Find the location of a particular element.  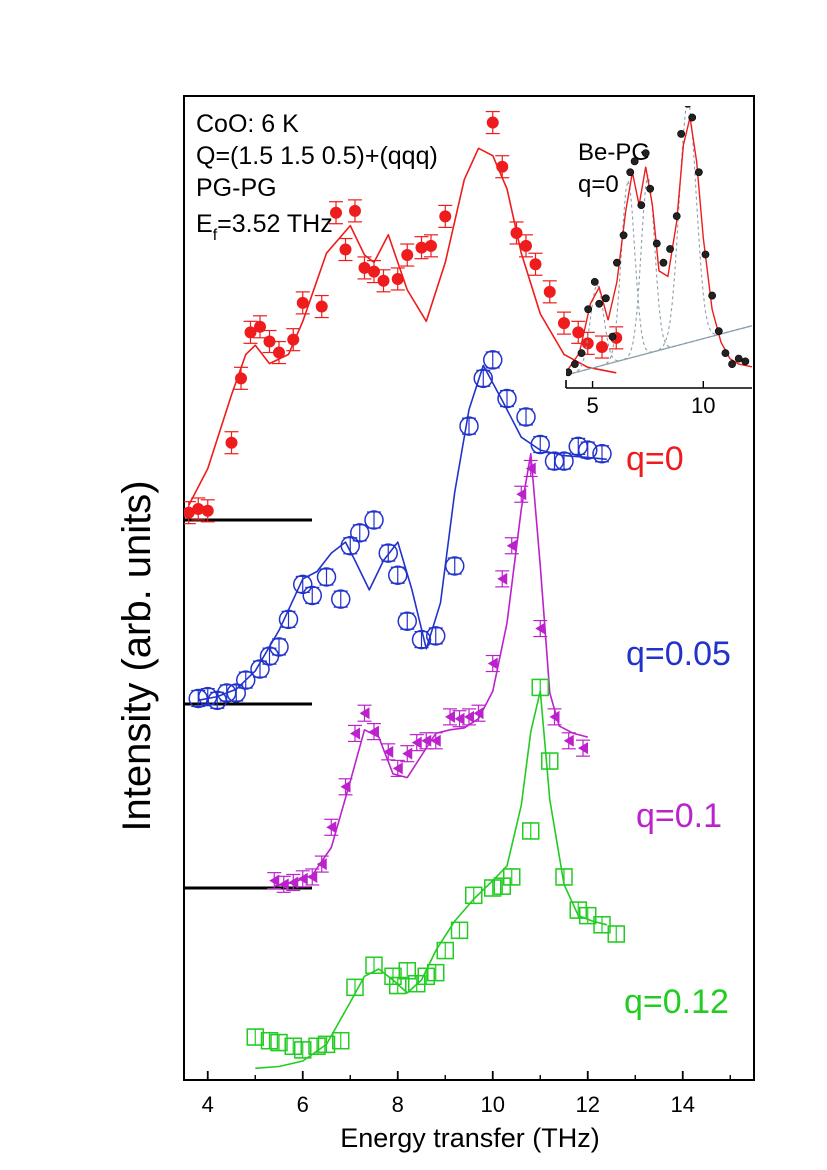

annotation-q-vector: Q=(1.5 1.5 0.5)+(qqq) is located at coordinates (317, 156).